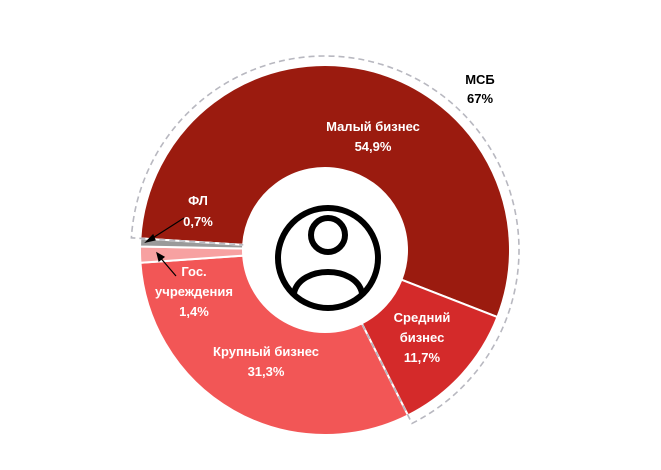 The height and width of the screenshot is (470, 661). I want to click on large-business-name-label: Крупный бизнес, so click(266, 351).